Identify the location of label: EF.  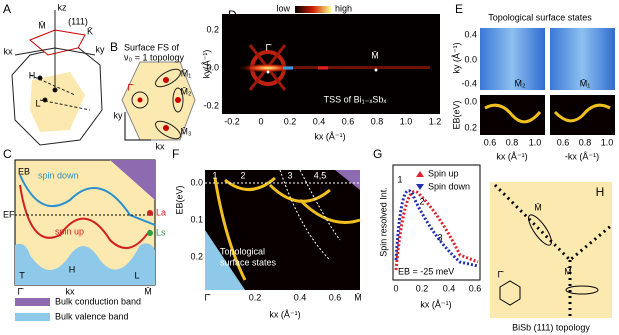
(9, 214).